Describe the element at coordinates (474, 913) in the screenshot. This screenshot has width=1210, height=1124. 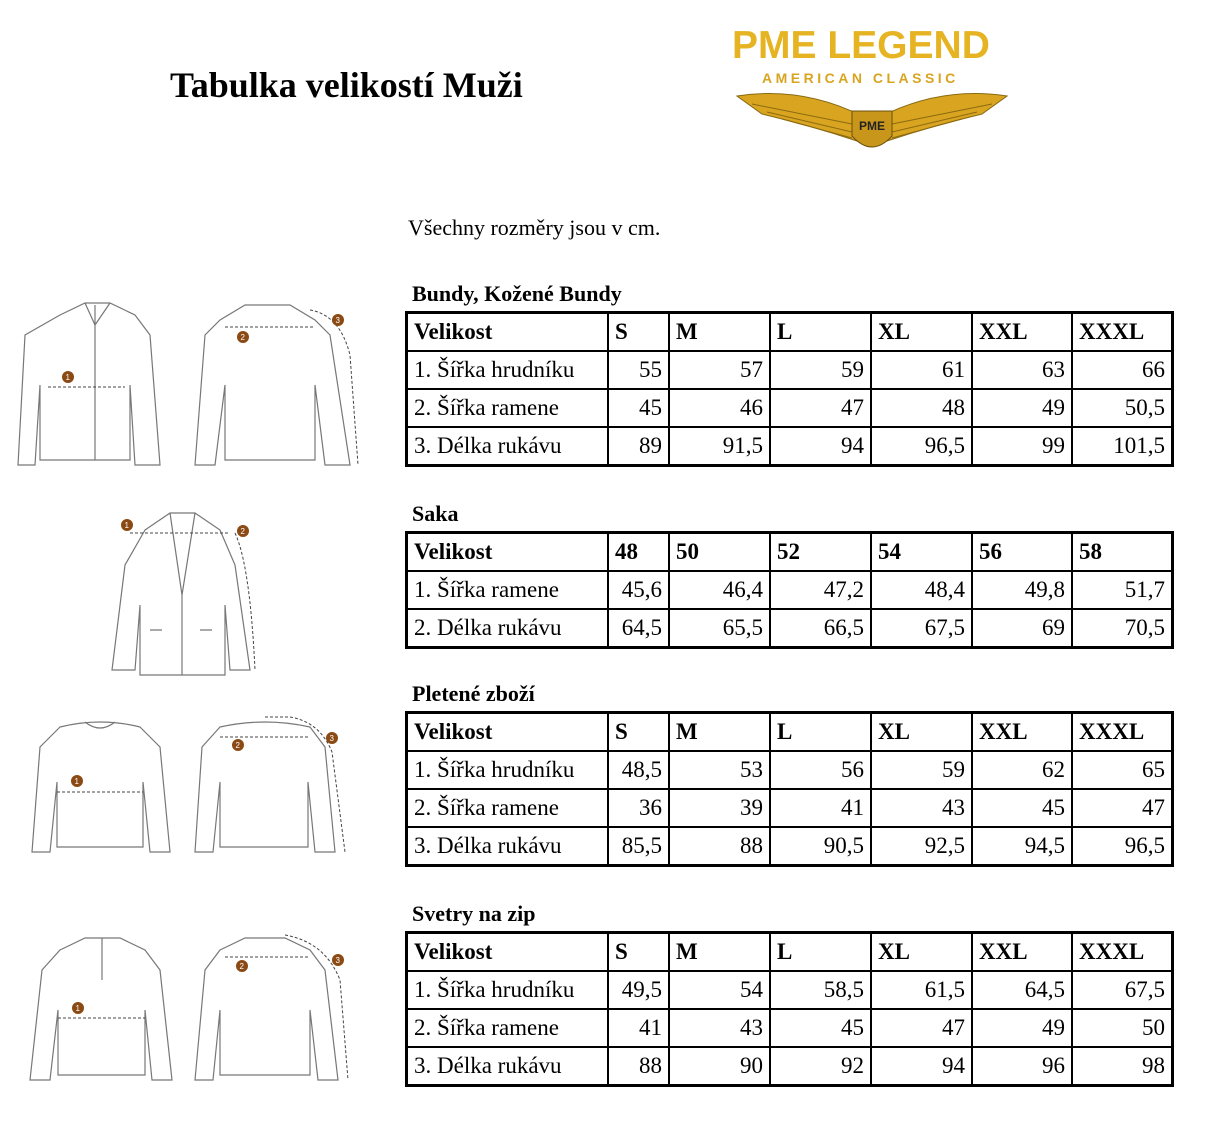
I see `section-title: Svetry na zip` at that location.